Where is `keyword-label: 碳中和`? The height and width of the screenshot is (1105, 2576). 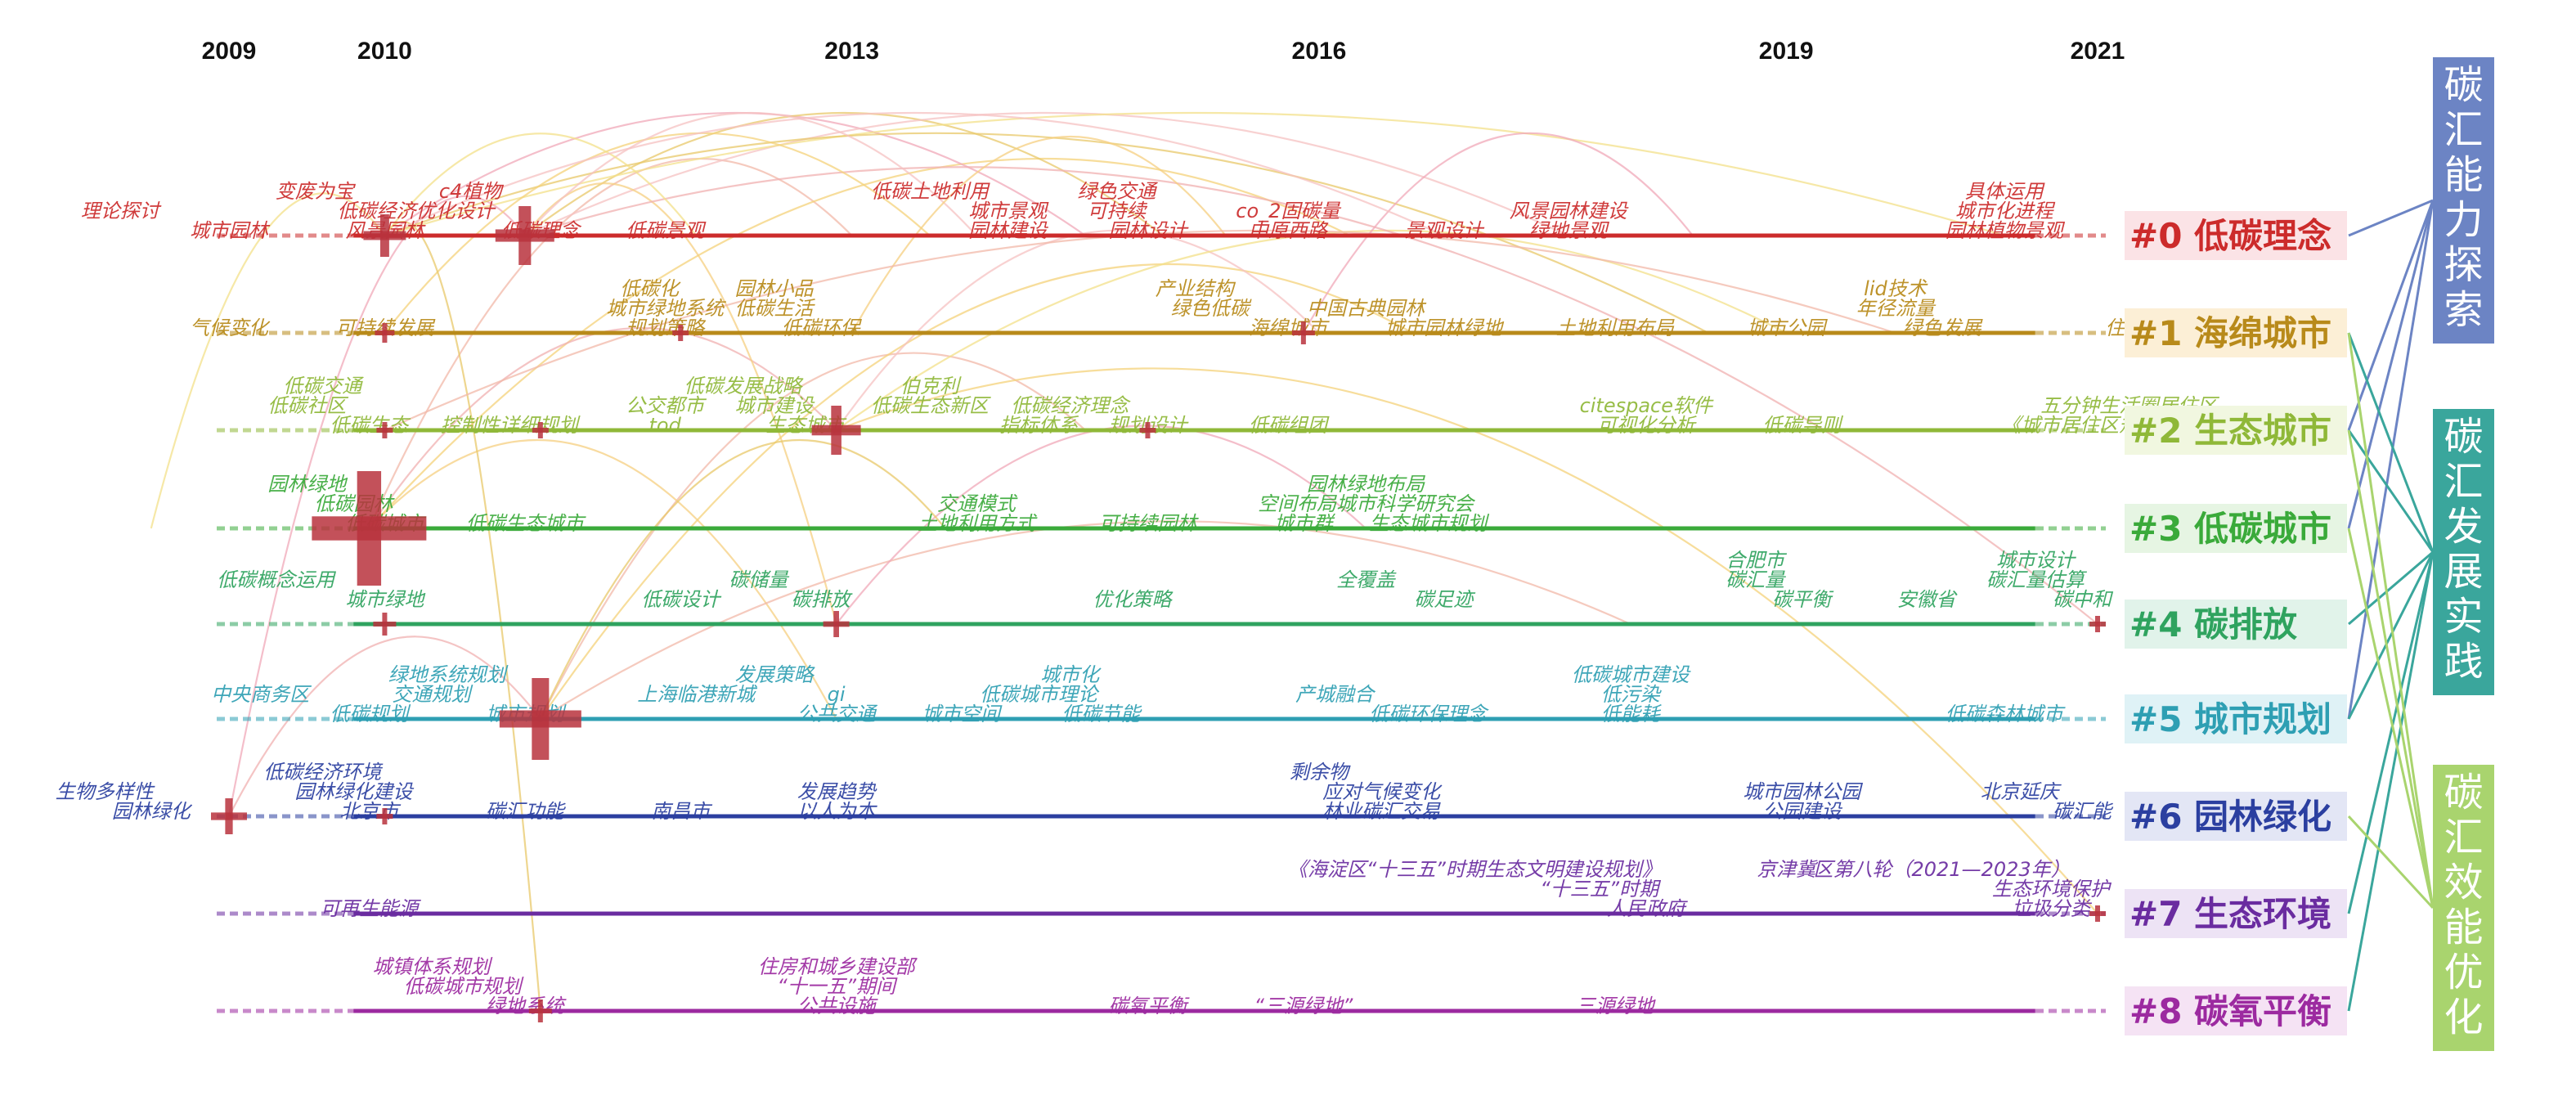 keyword-label: 碳中和 is located at coordinates (2083, 600).